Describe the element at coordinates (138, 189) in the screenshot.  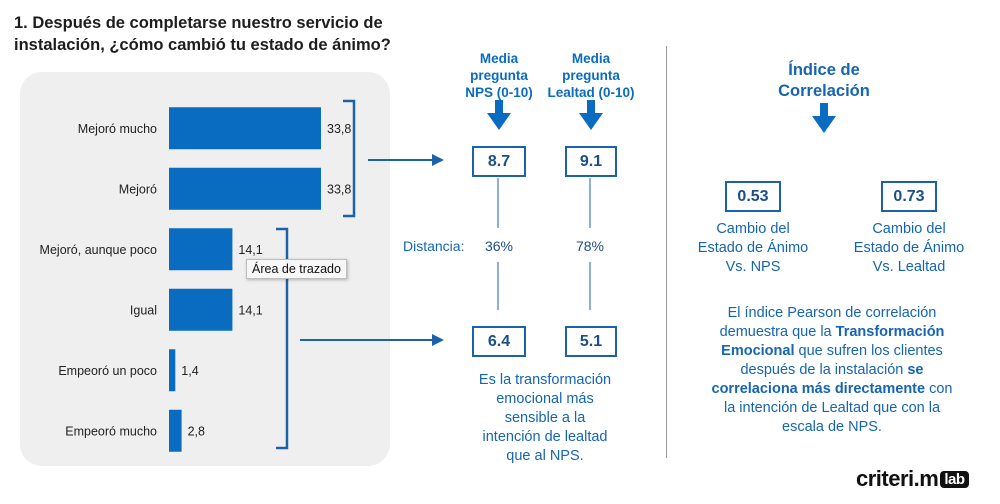
I see `category-label: Mejoró` at that location.